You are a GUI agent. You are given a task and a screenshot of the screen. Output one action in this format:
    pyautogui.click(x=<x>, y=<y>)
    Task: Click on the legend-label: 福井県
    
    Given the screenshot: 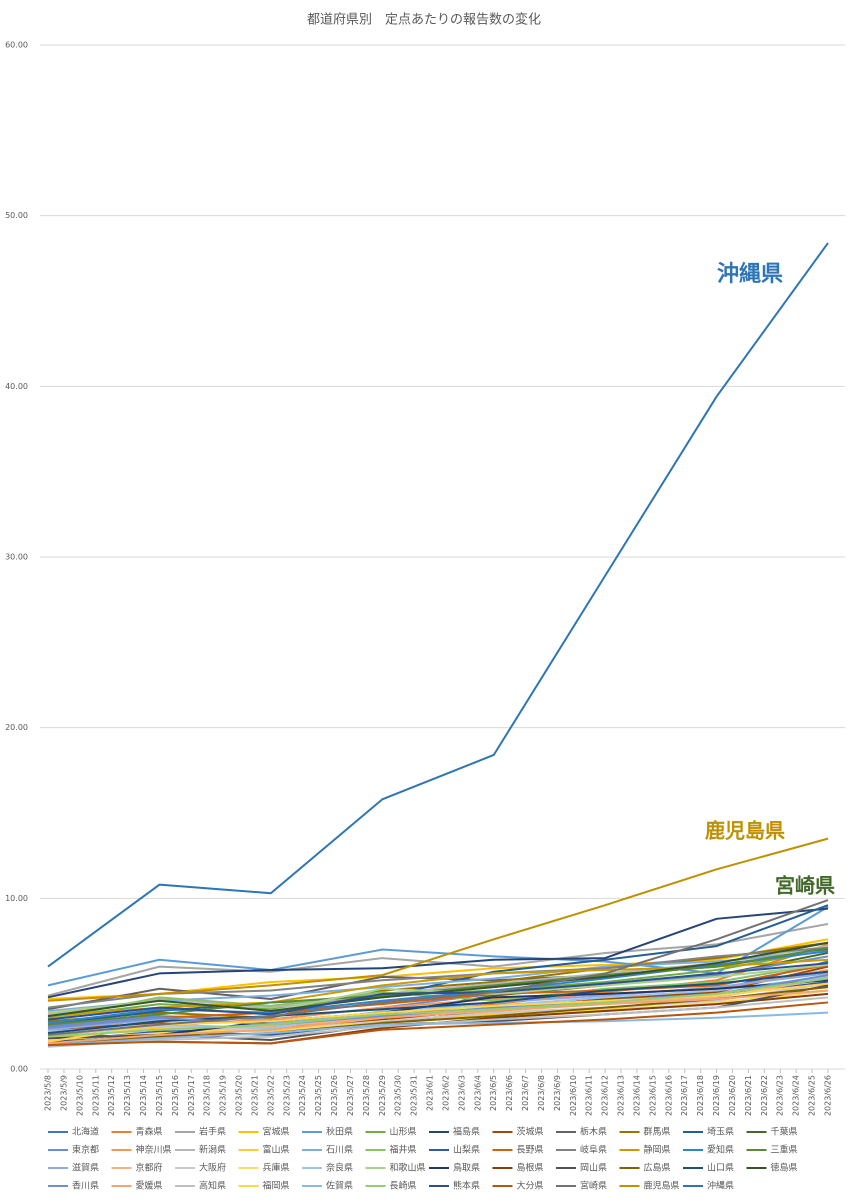 What is the action you would take?
    pyautogui.click(x=403, y=1150)
    